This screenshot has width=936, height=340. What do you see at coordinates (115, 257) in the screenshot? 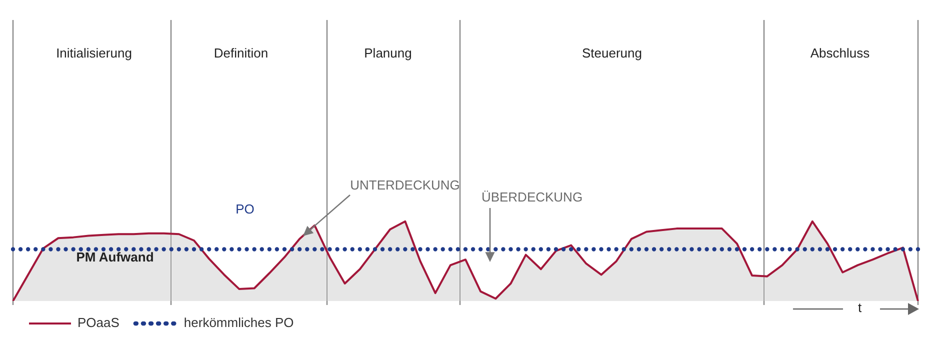
I see `annotation: PM Aufwand` at bounding box center [115, 257].